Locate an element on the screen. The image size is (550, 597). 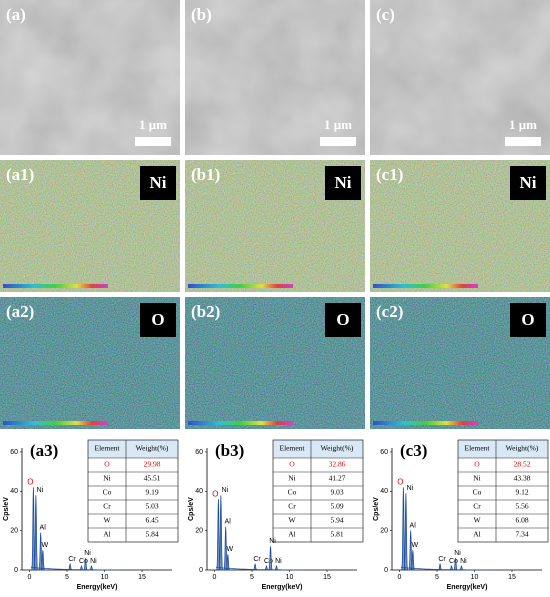
peak-label: Al is located at coordinates (413, 525).